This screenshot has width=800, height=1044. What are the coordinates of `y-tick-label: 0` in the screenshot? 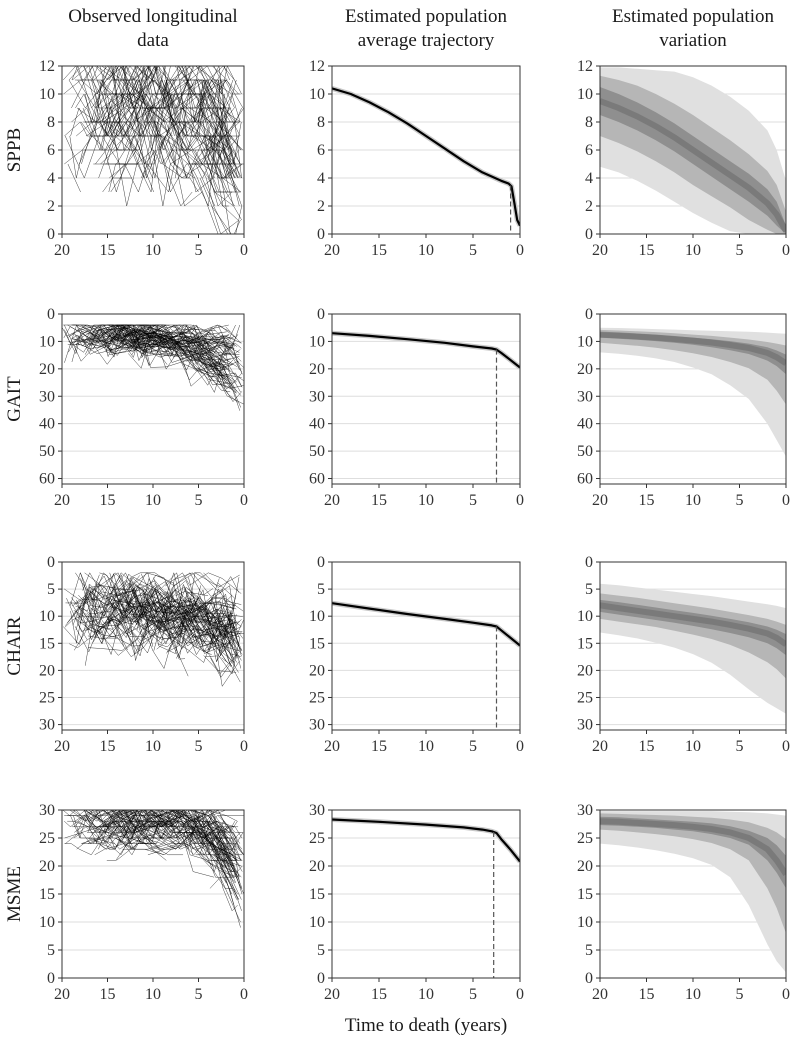 It's located at (321, 314).